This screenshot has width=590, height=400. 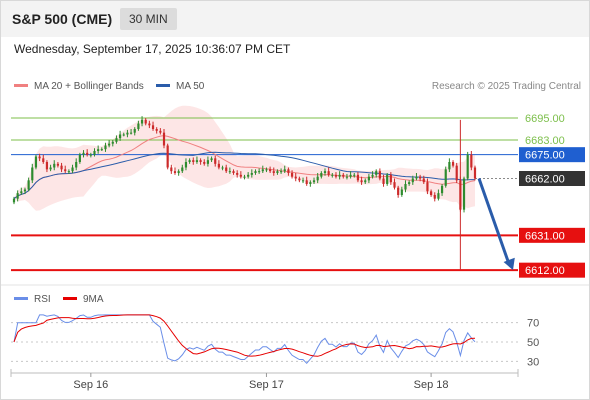 What do you see at coordinates (545, 271) in the screenshot?
I see `level-label-6612.00: 6612.00` at bounding box center [545, 271].